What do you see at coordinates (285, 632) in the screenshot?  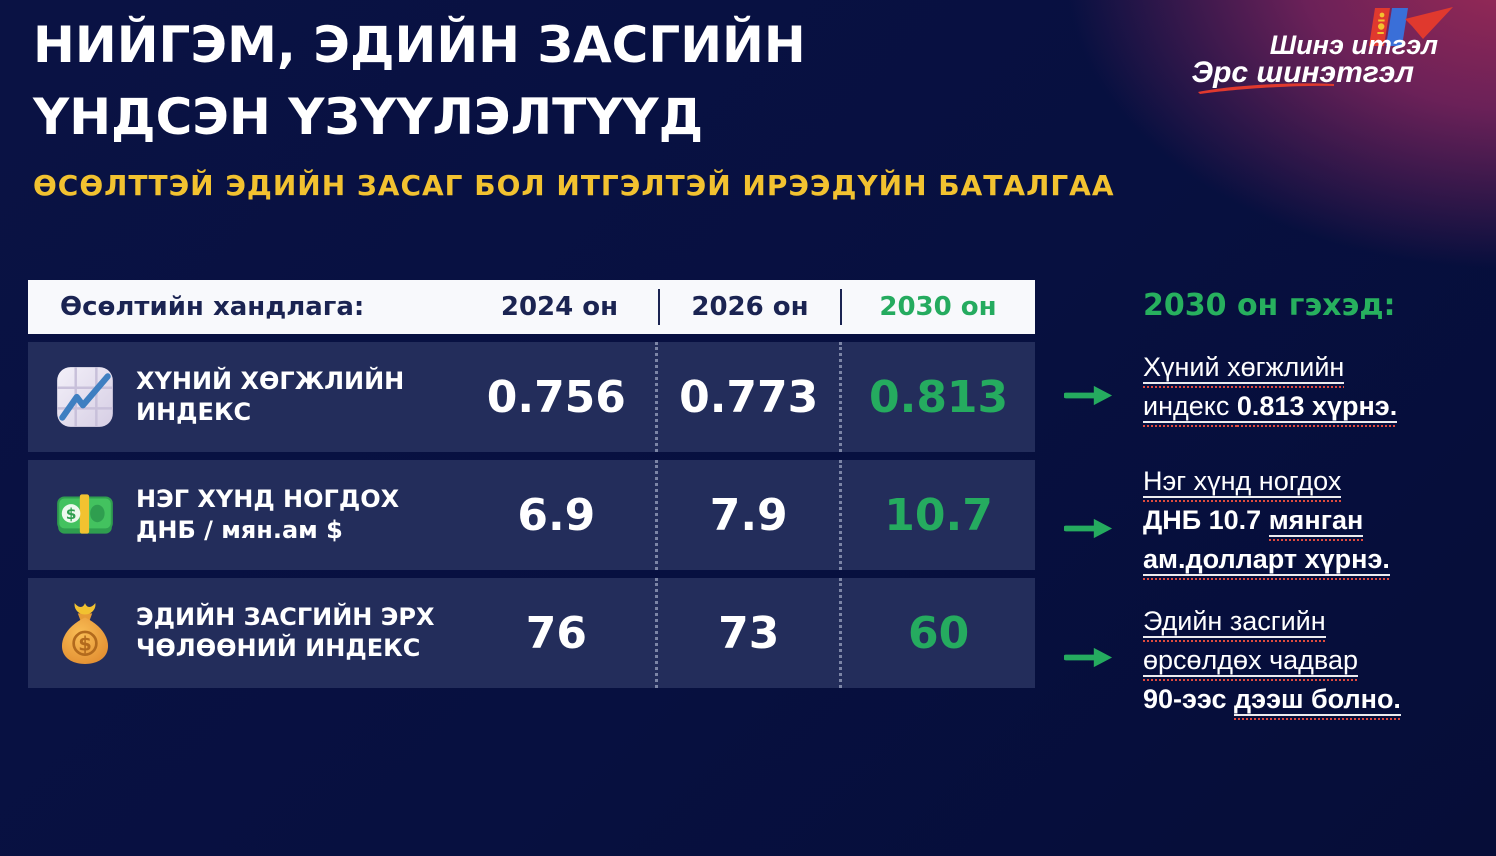 I see `row-label: ЭДИЙН ЗАСГИЙН ЭРХ ЧӨЛӨӨНИЙ ИНДЕКС` at bounding box center [285, 632].